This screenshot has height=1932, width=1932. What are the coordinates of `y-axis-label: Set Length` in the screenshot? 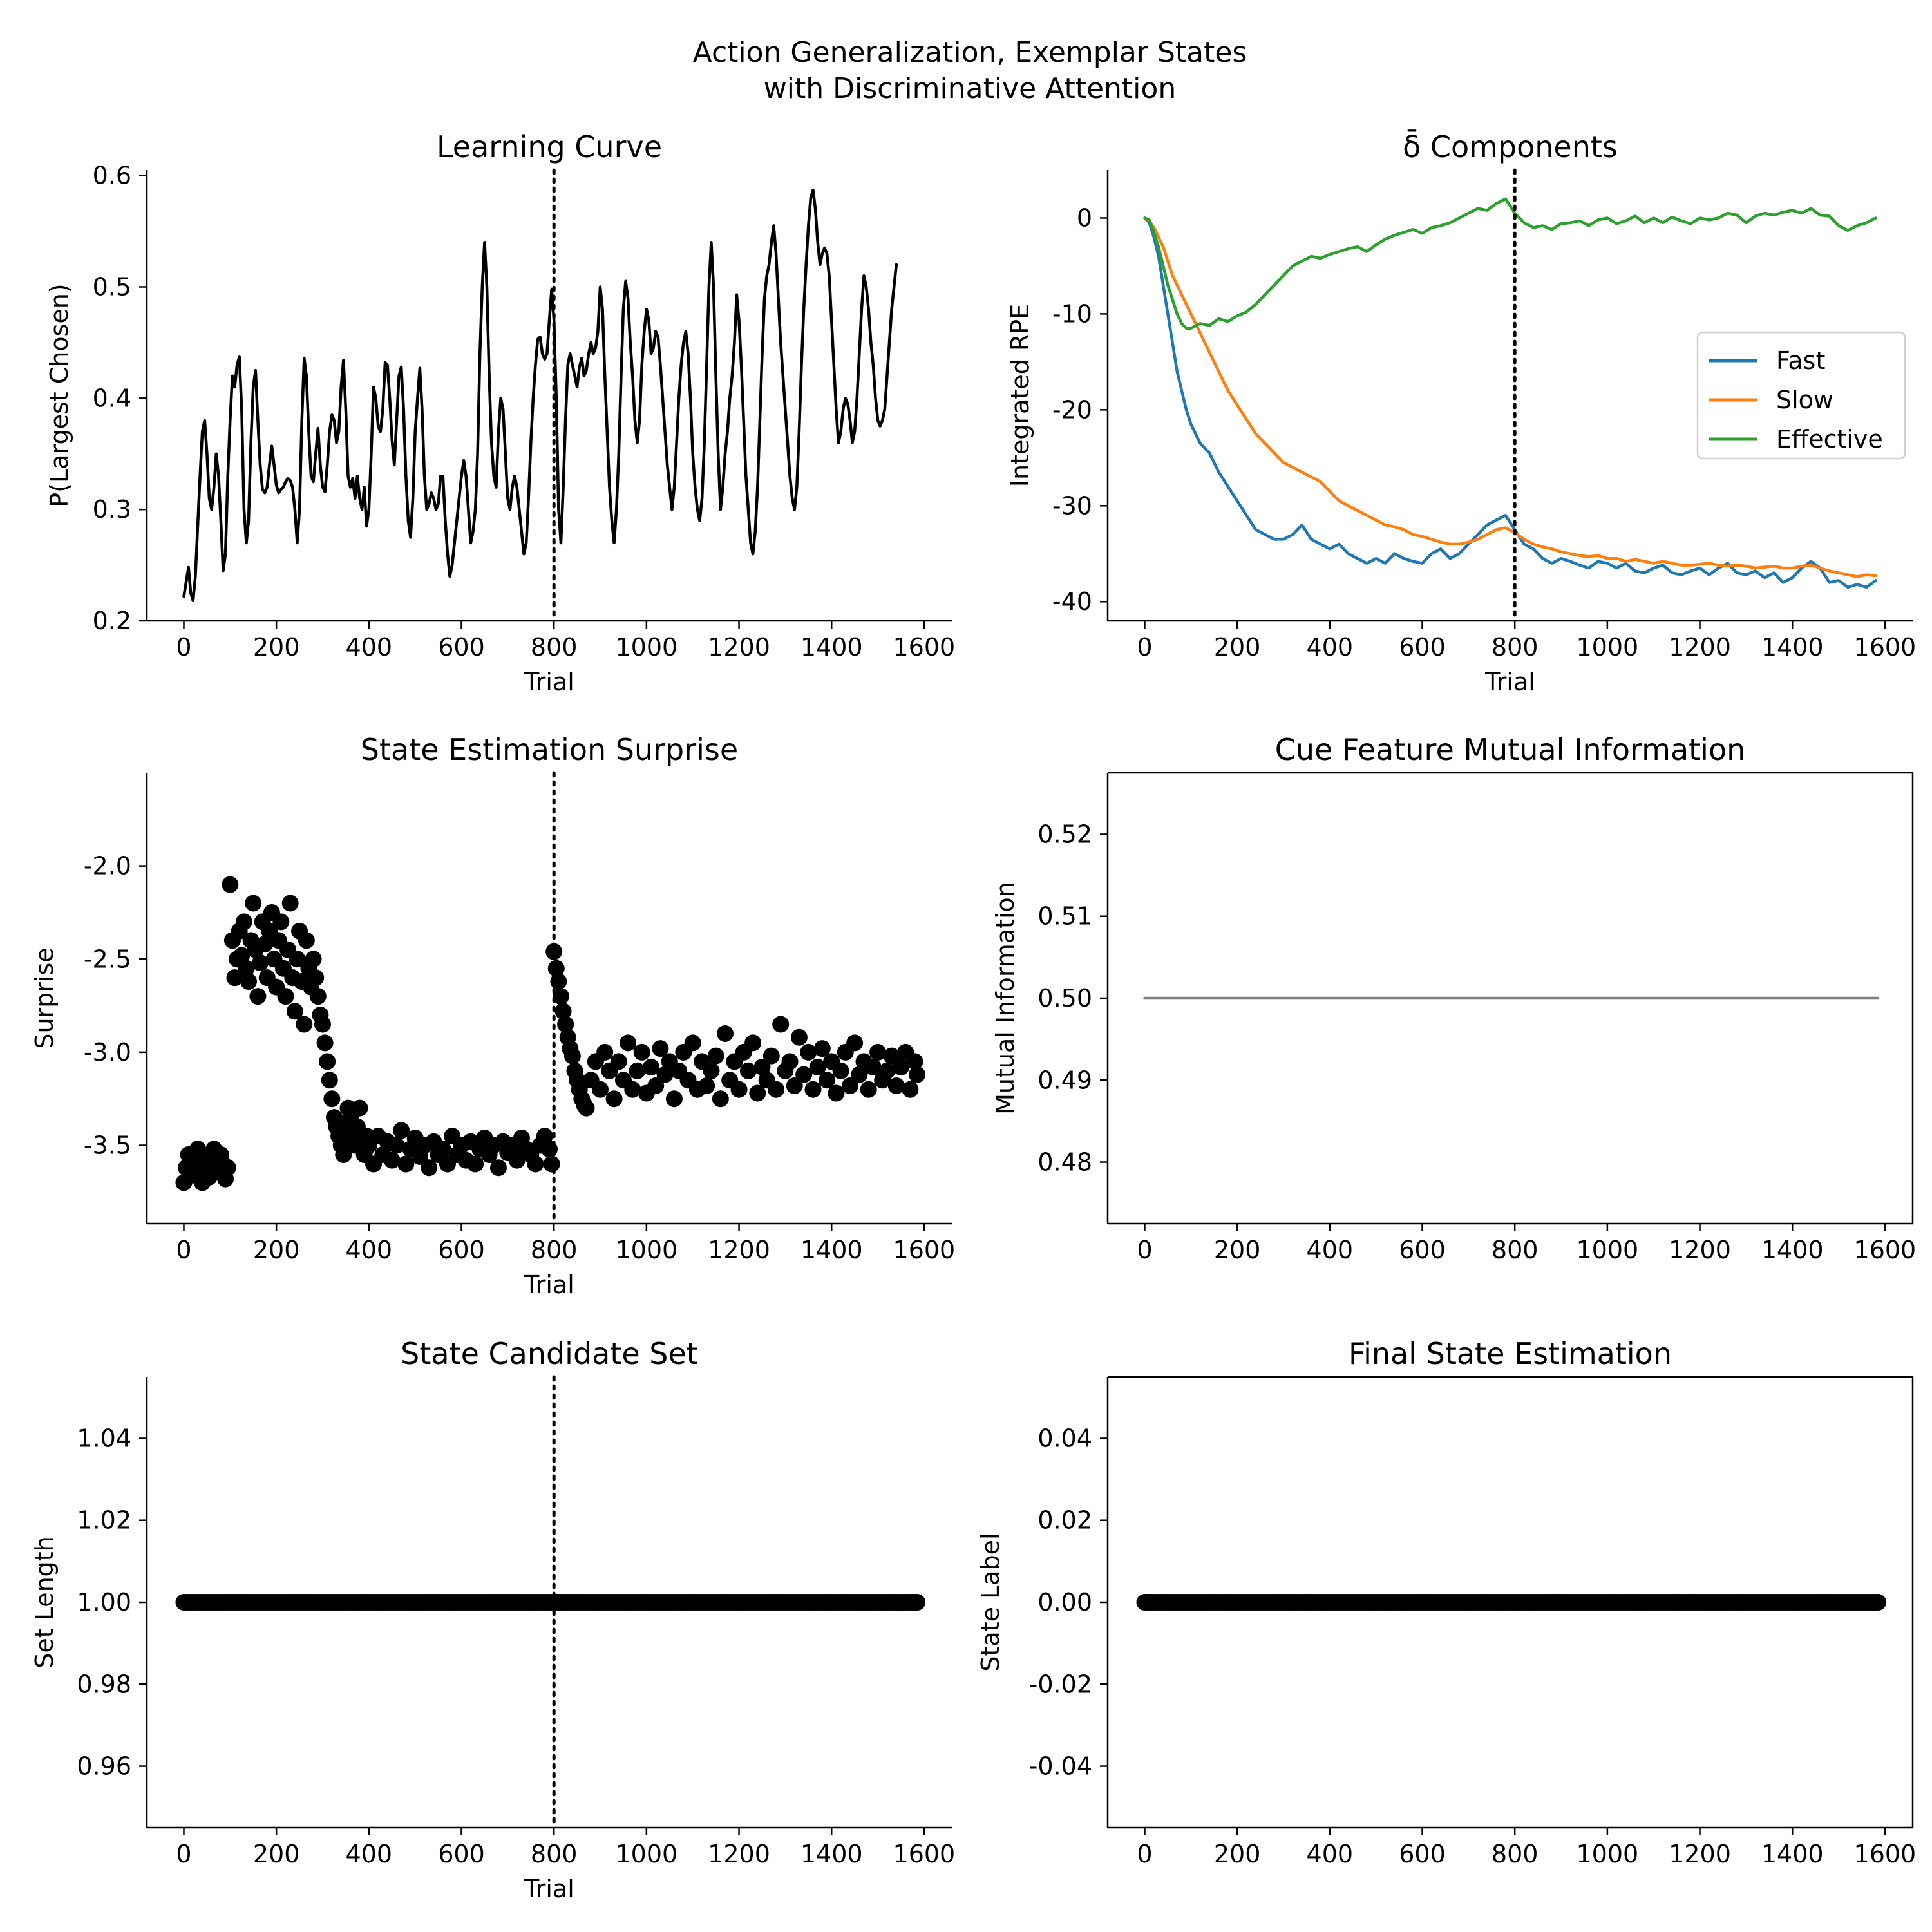 It's located at (44, 1603).